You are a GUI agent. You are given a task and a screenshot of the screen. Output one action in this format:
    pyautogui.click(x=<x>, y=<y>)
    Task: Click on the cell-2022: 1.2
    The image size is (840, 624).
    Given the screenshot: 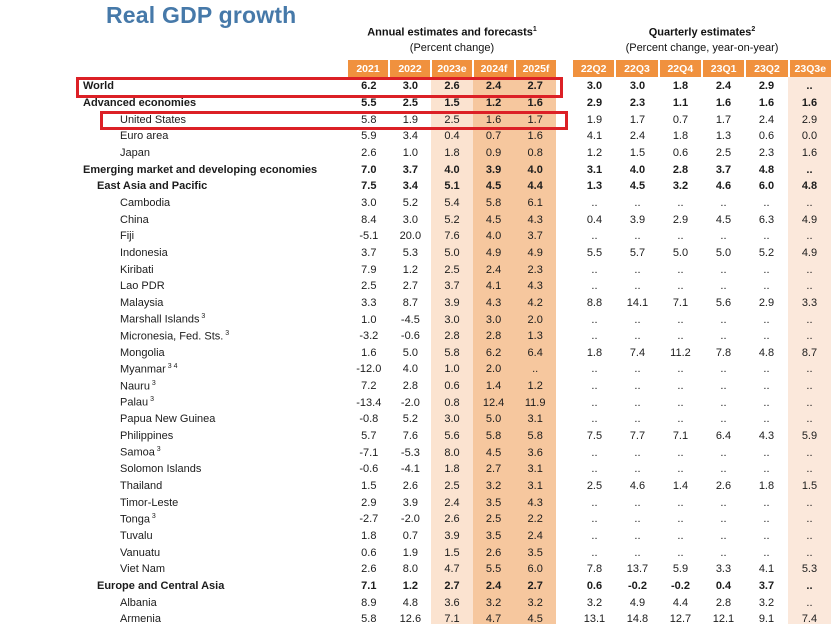 What is the action you would take?
    pyautogui.click(x=410, y=586)
    